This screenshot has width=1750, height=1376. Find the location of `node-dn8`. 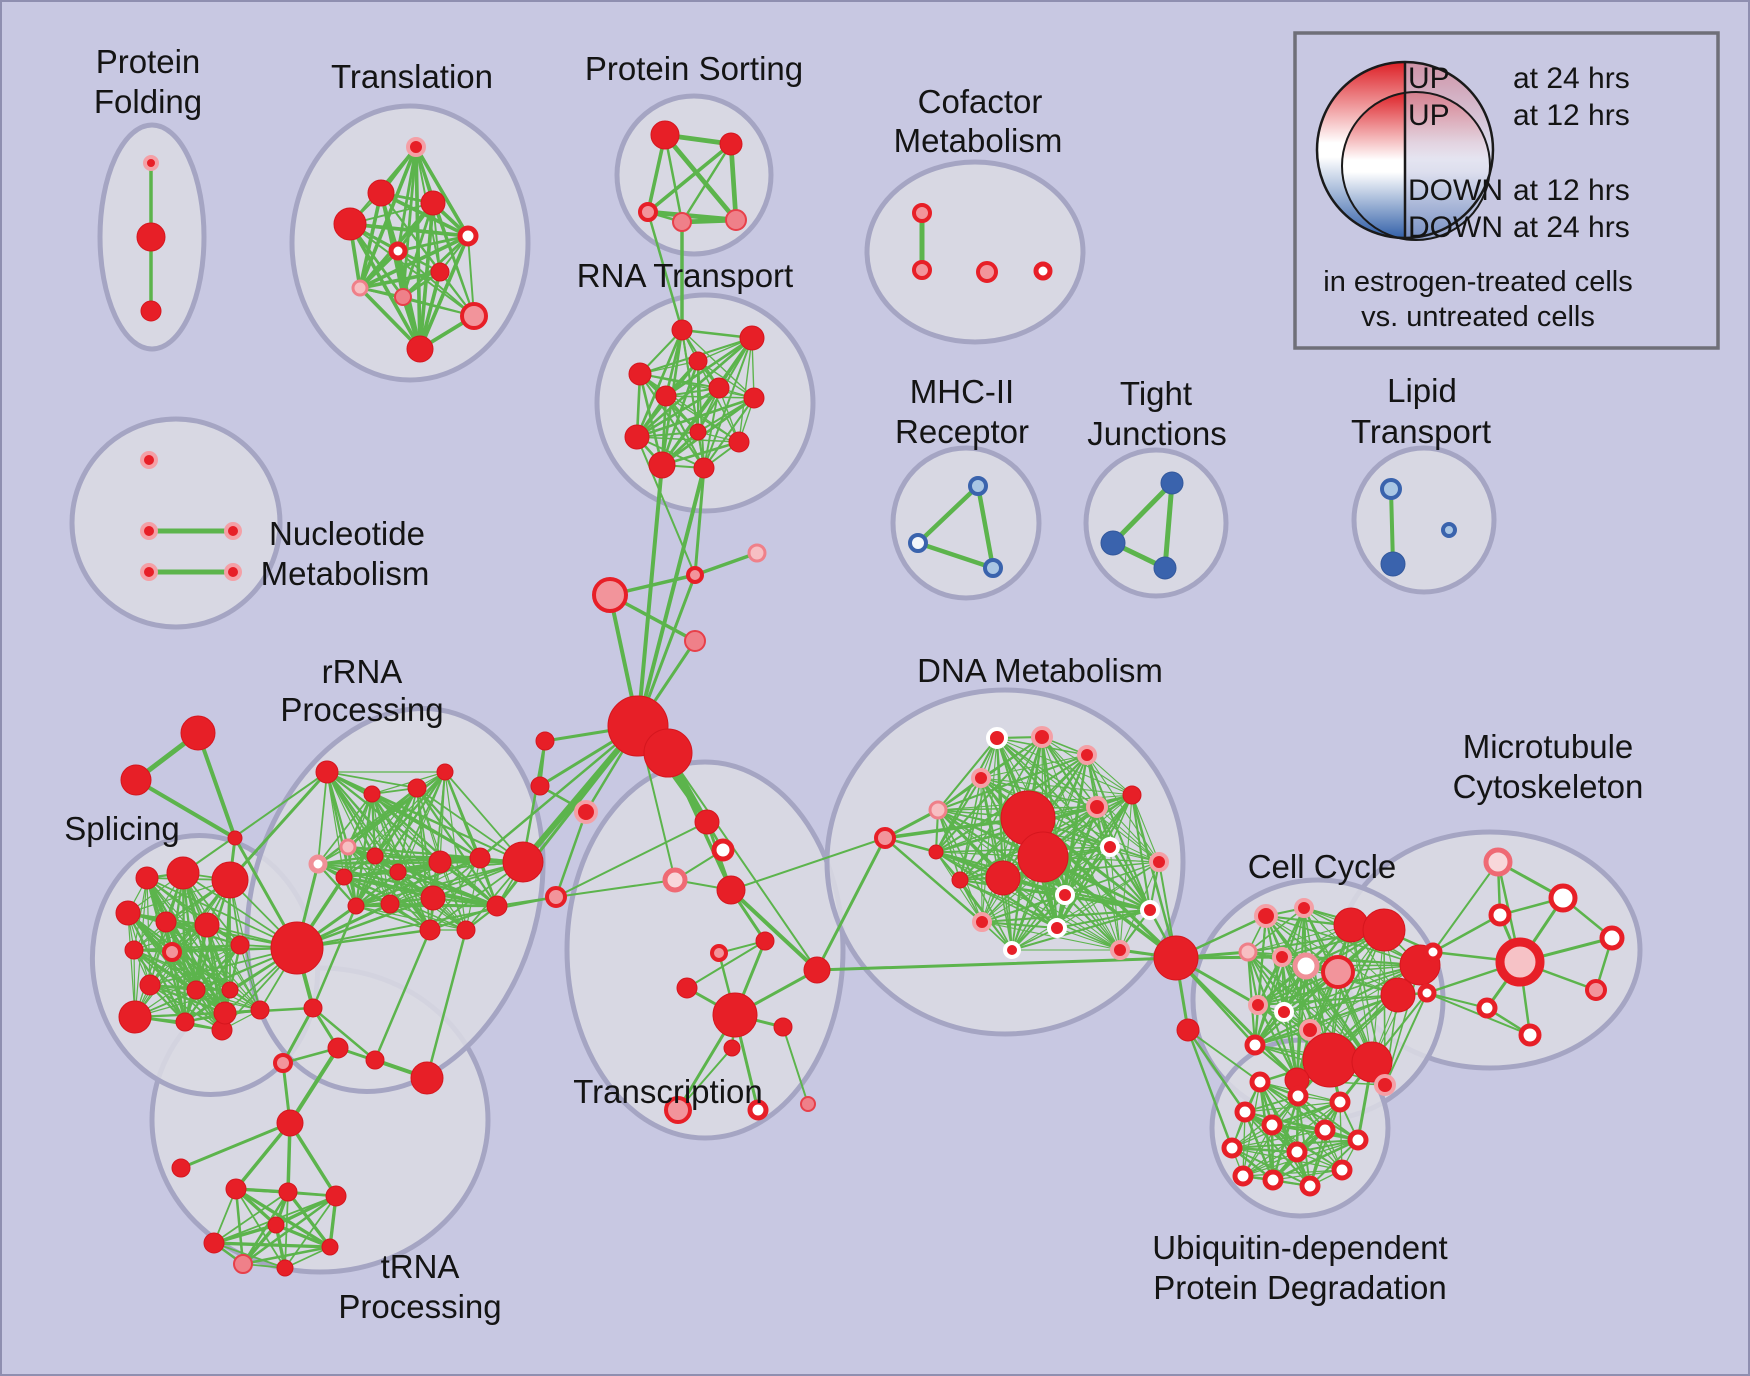

node-dn8 is located at coordinates (936, 852).